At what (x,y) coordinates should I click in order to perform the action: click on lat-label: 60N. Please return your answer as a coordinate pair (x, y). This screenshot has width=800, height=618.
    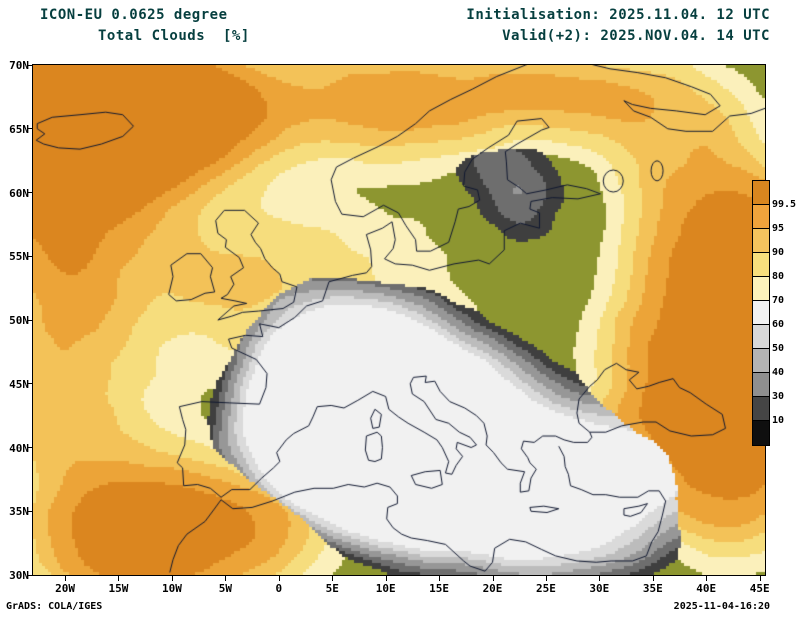
    Looking at the image, I should click on (19, 193).